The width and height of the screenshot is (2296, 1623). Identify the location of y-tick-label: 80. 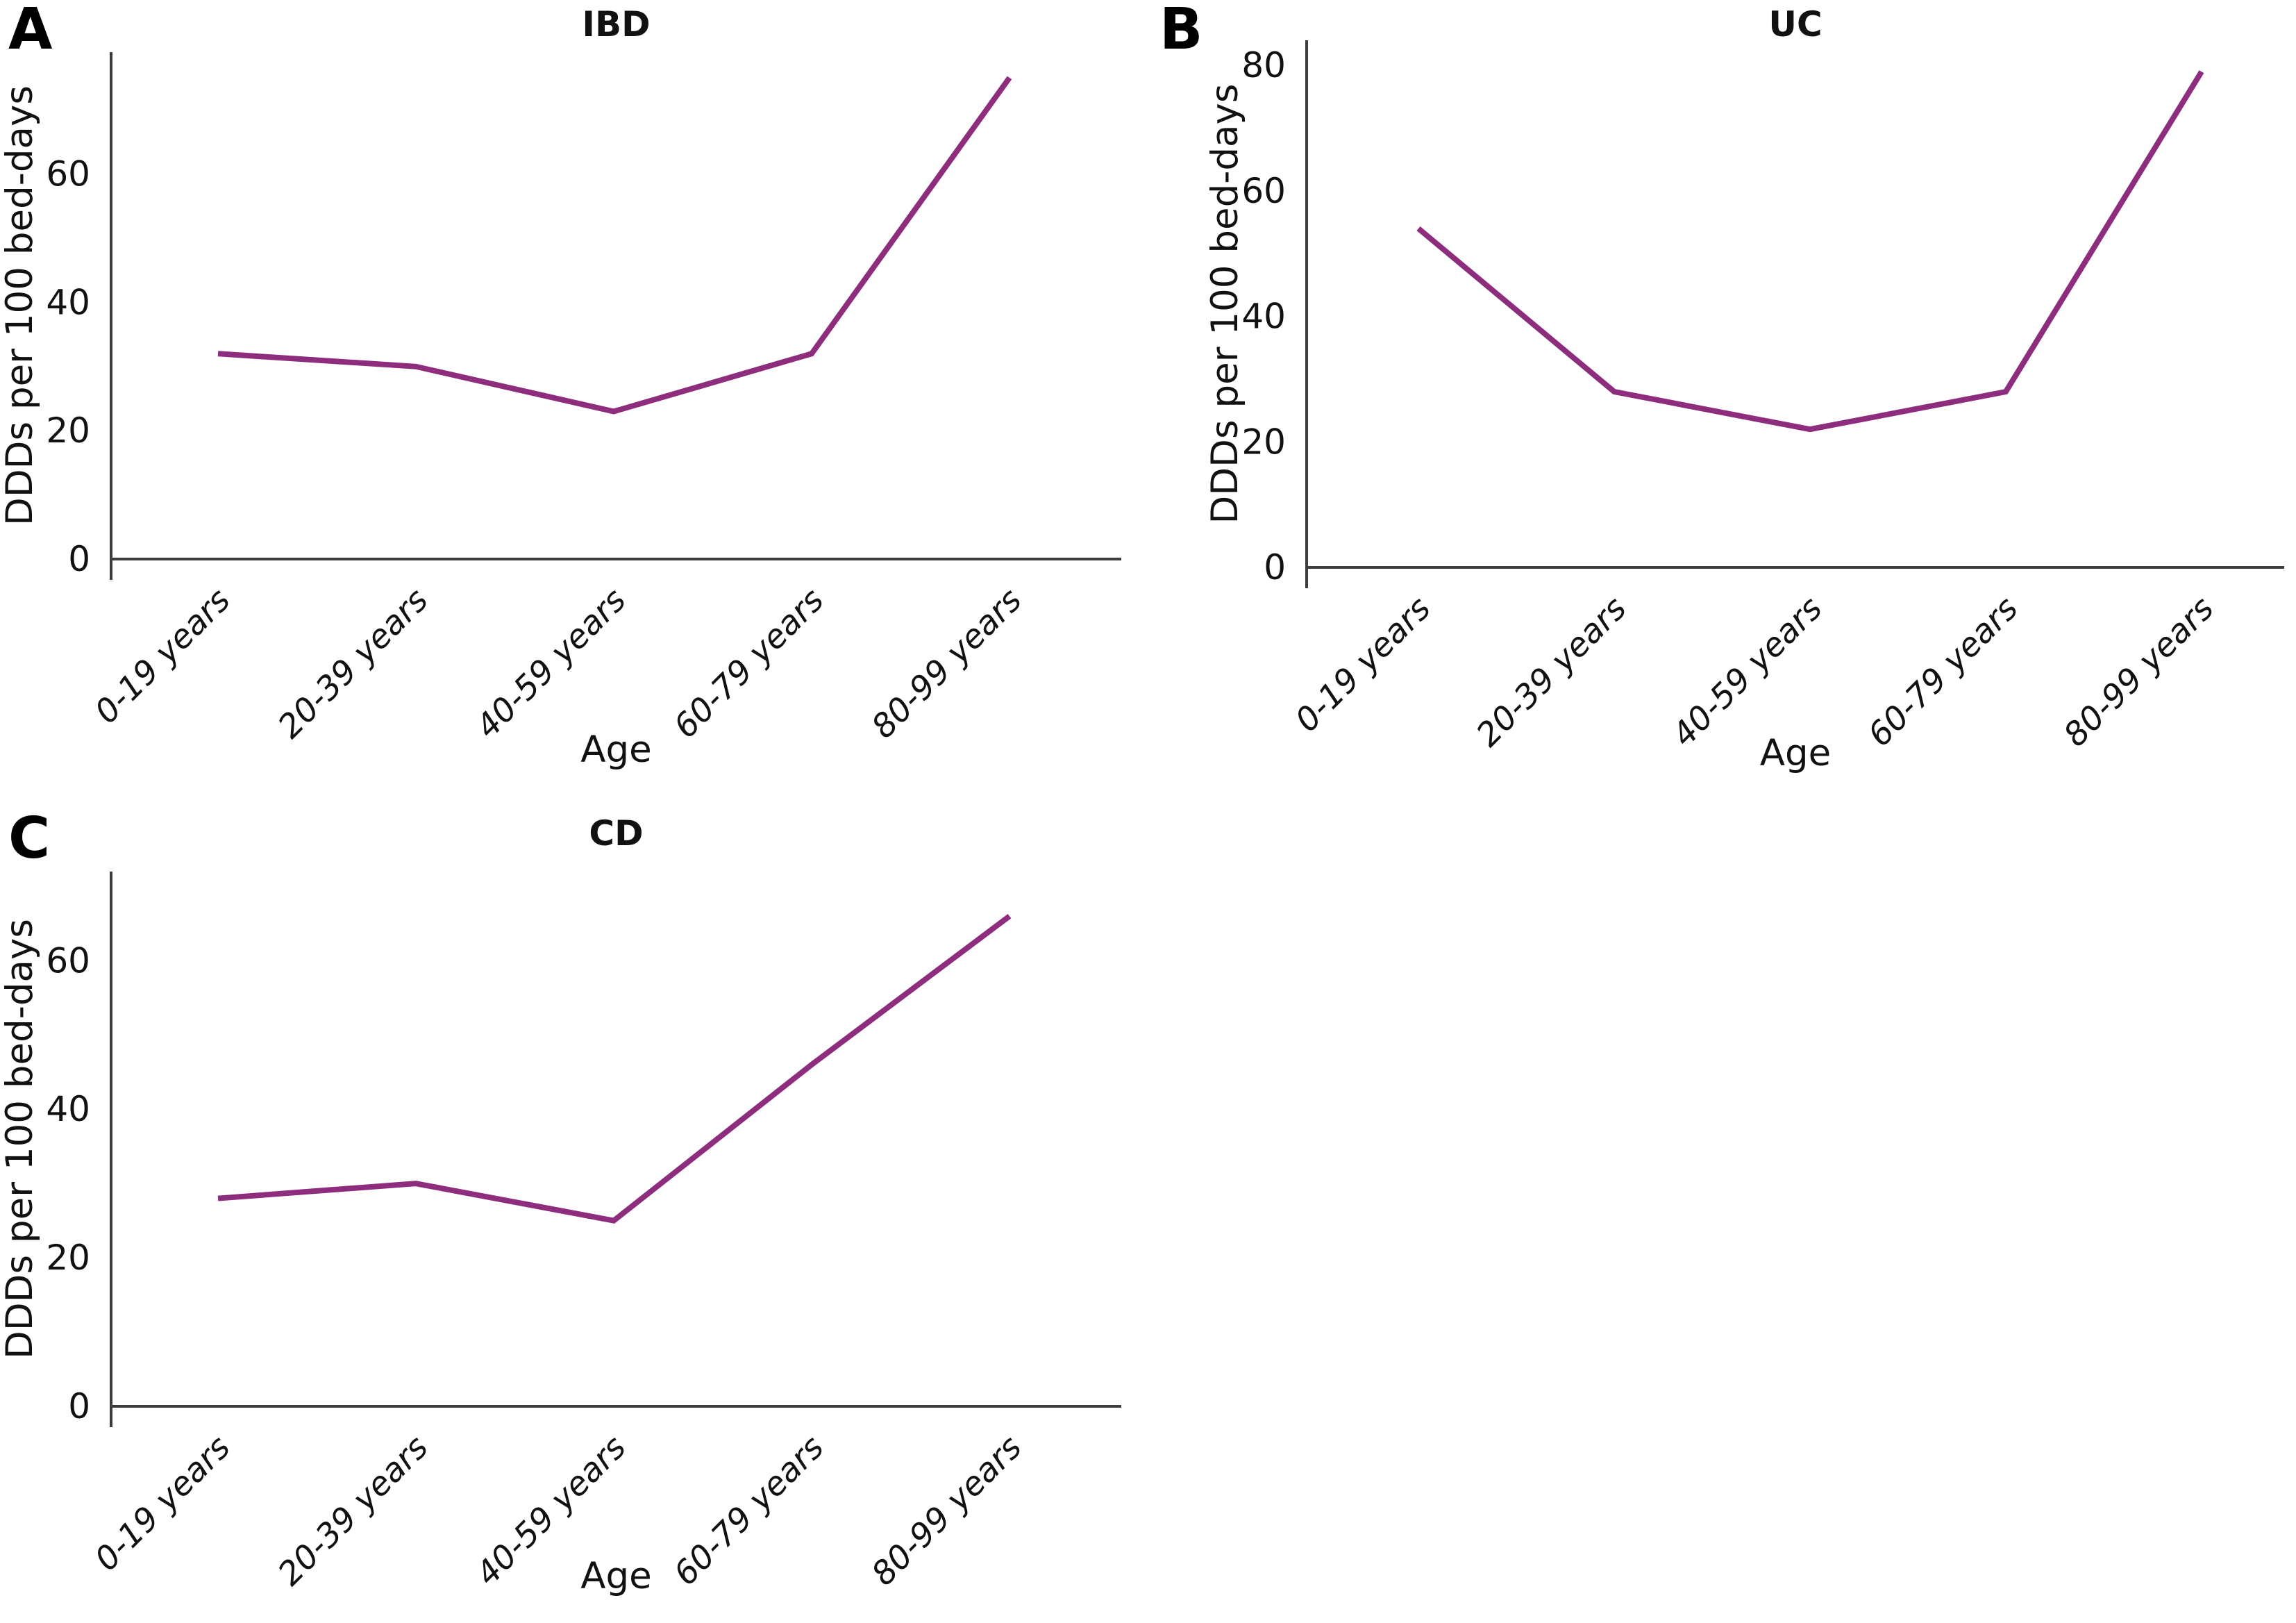
(1263, 65).